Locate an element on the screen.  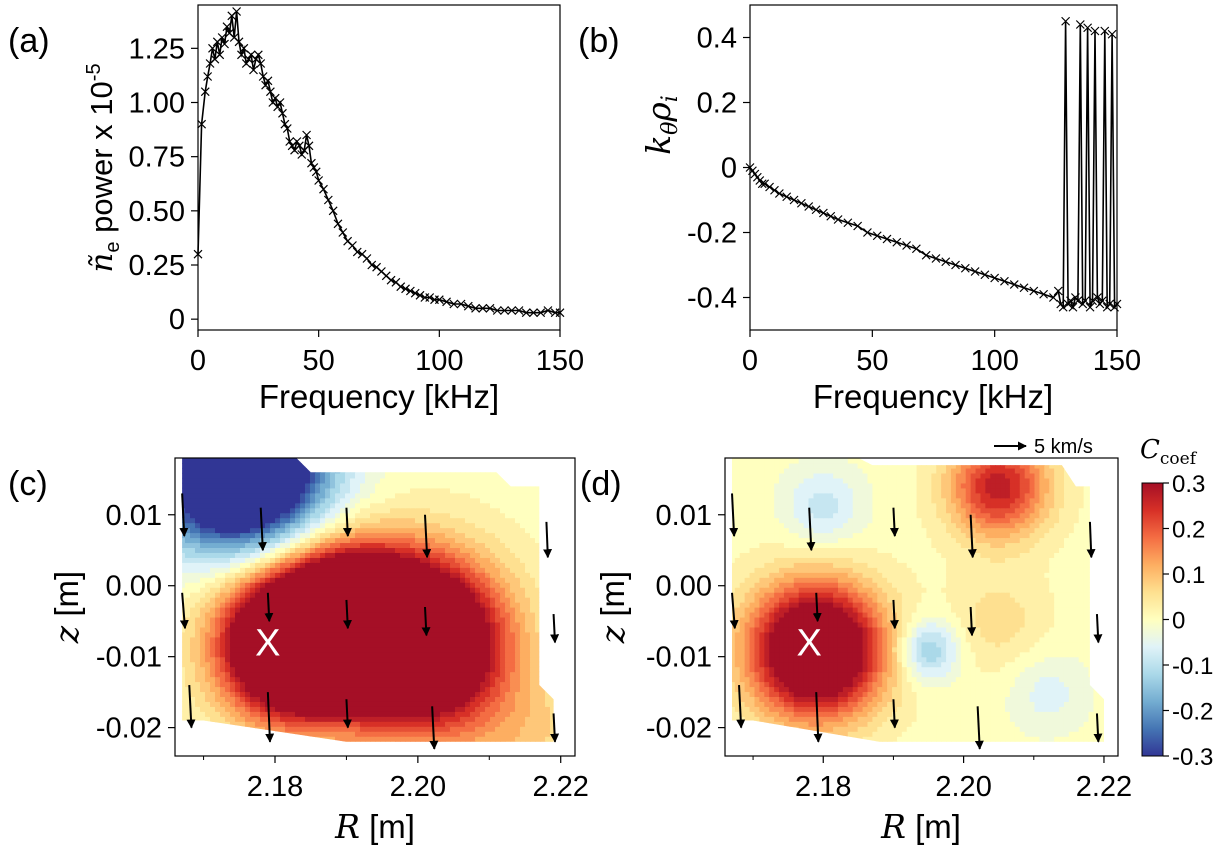
colorbar-tick-label: 0 is located at coordinates (1178, 621).